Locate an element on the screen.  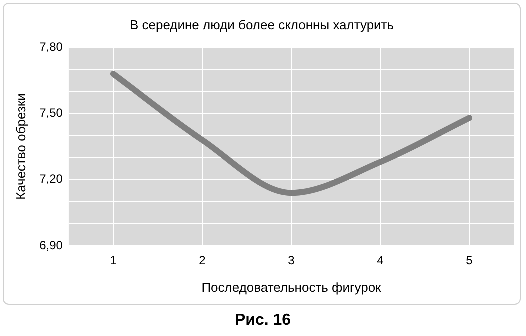
y-tick-label: 6,90 is located at coordinates (52, 245).